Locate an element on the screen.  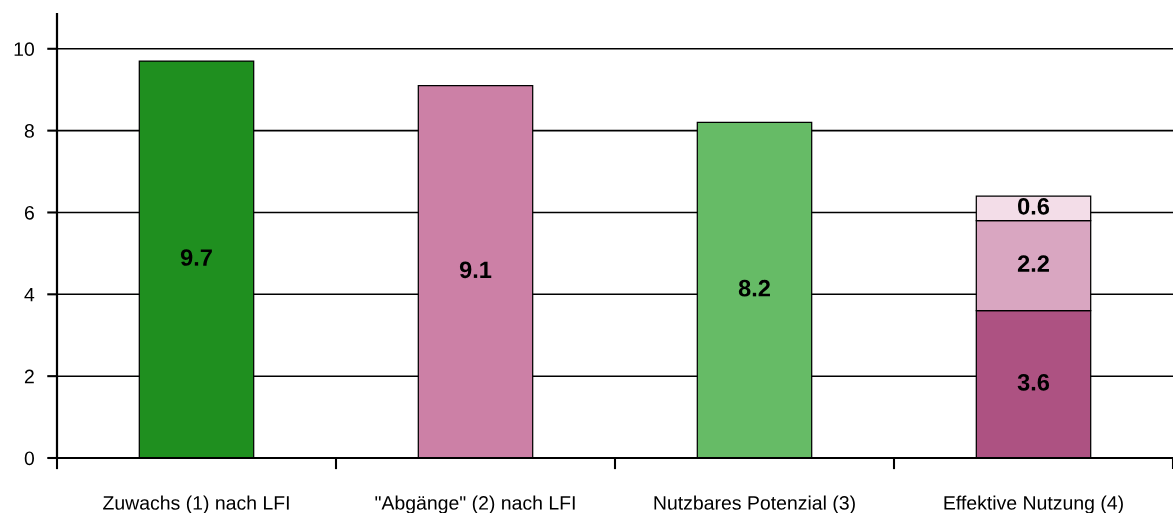
x-tick-label: Zuwachs (1) nach LFI is located at coordinates (196, 504).